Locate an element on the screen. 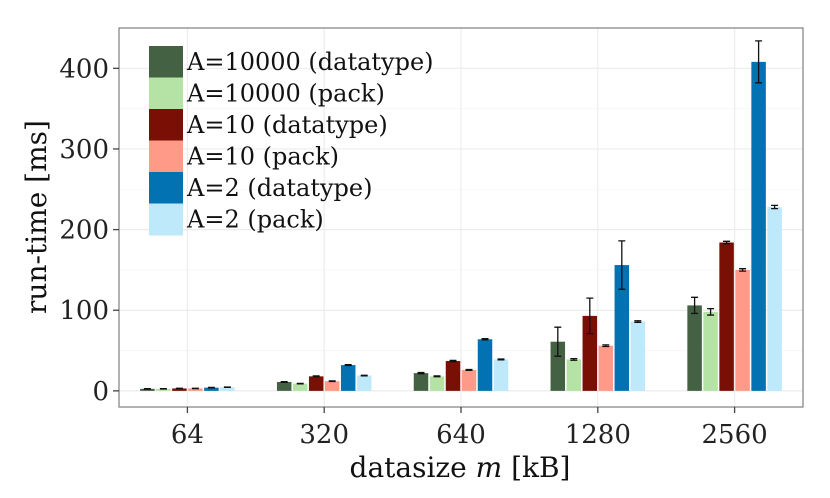 This screenshot has width=830, height=498. legend-label-a-10000-datatype: A=10000 (datatype) is located at coordinates (310, 62).